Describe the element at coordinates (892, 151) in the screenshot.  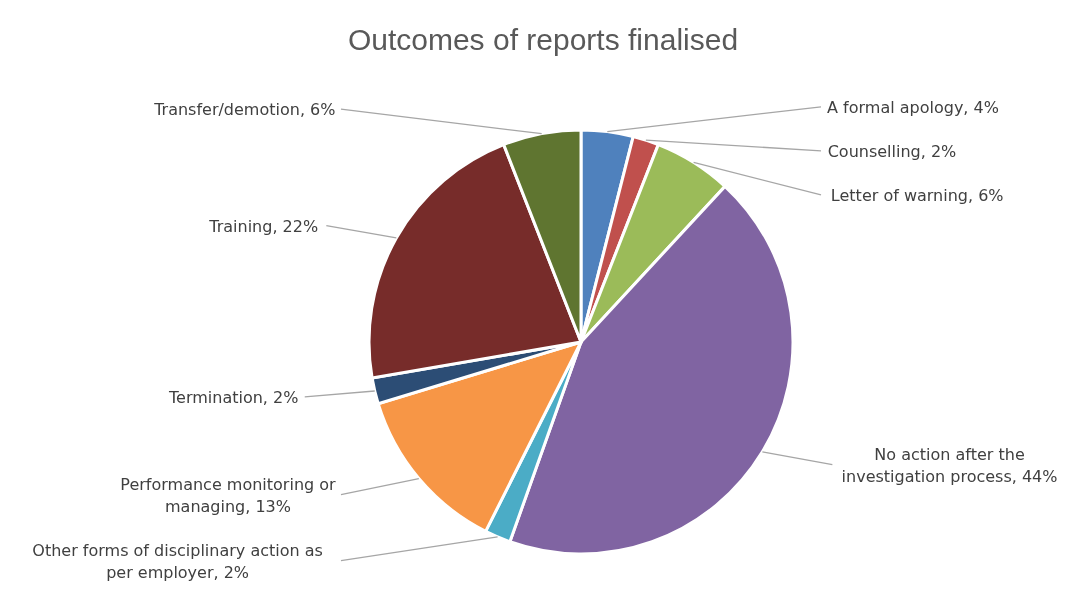
I see `slice-label: Counselling, 2%` at that location.